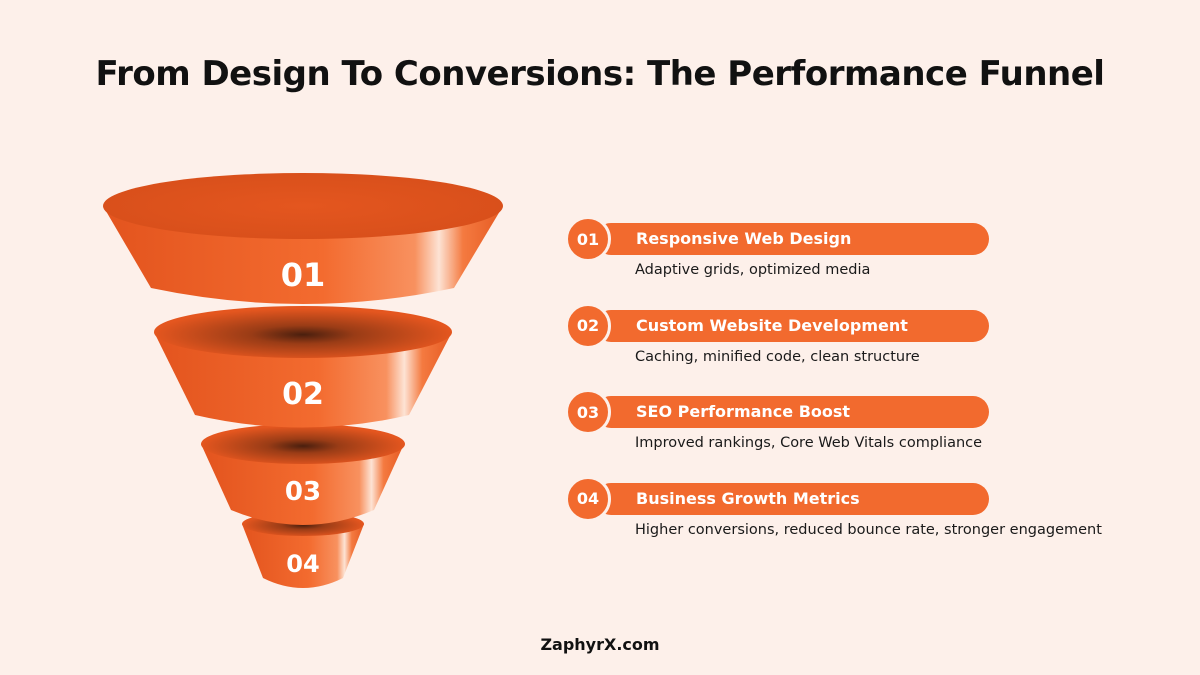  Describe the element at coordinates (303, 238) in the screenshot. I see `funnel-level-01: 01` at that location.